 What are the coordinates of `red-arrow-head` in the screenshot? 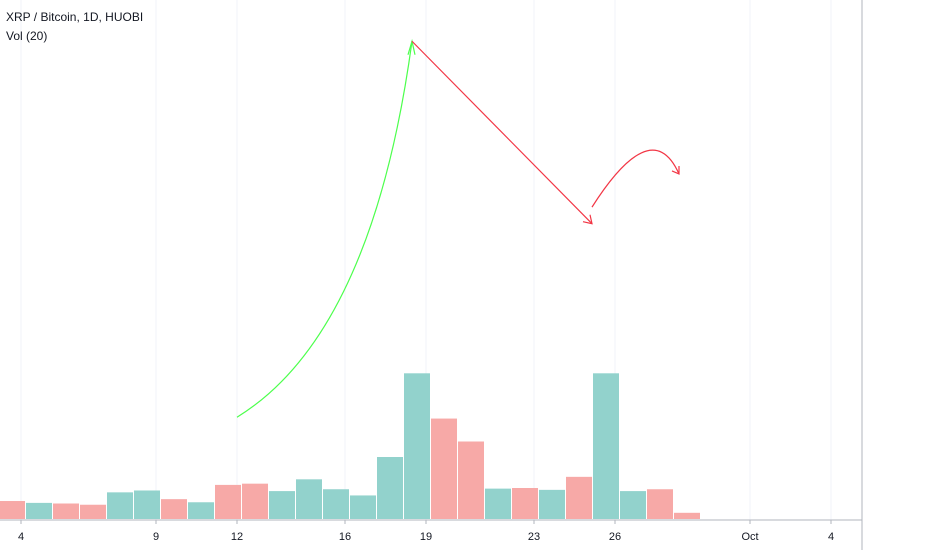 It's located at (587, 219).